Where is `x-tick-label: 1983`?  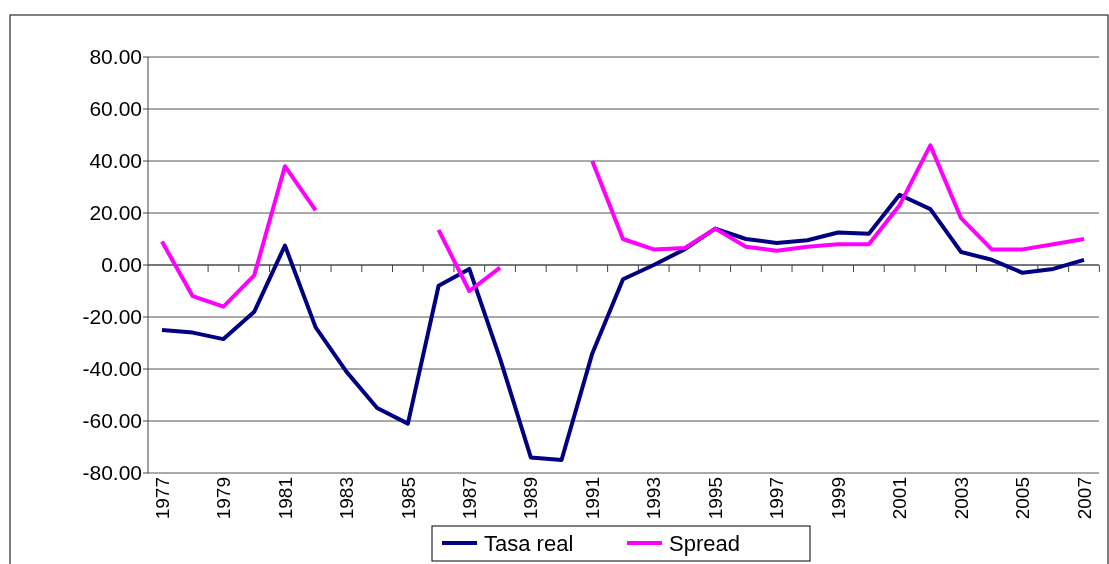 x-tick-label: 1983 is located at coordinates (347, 498).